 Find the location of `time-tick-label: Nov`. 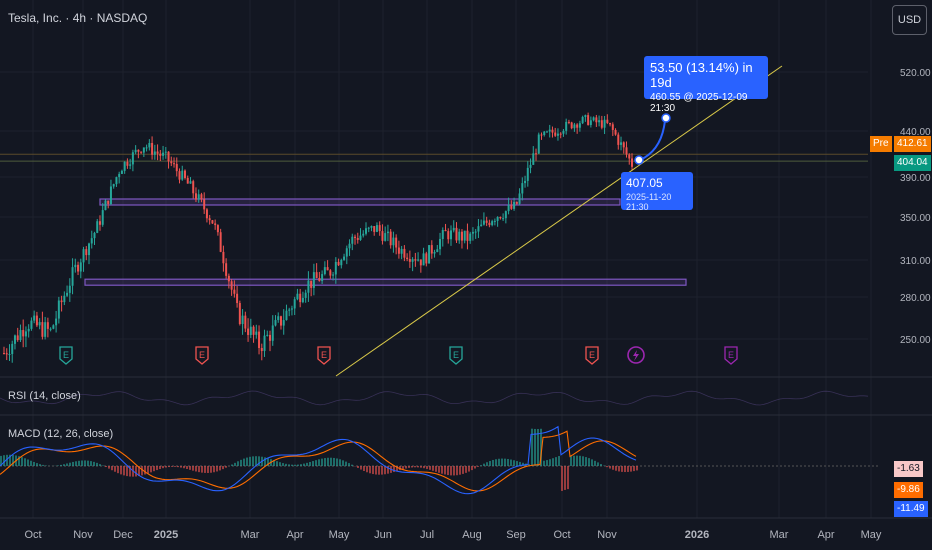

time-tick-label: Nov is located at coordinates (607, 535).